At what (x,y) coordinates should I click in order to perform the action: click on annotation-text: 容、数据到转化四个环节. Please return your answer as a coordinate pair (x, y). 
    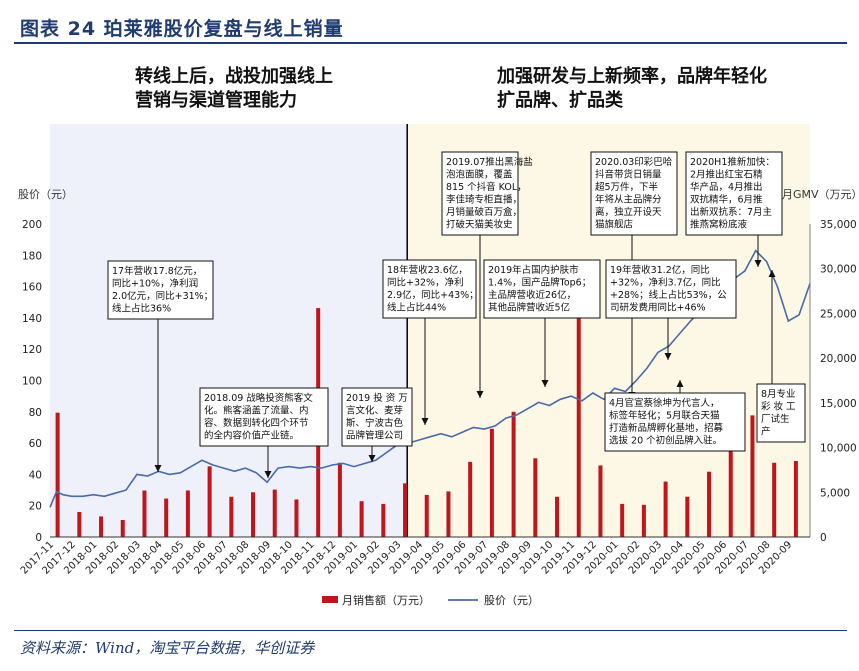
    Looking at the image, I should click on (256, 423).